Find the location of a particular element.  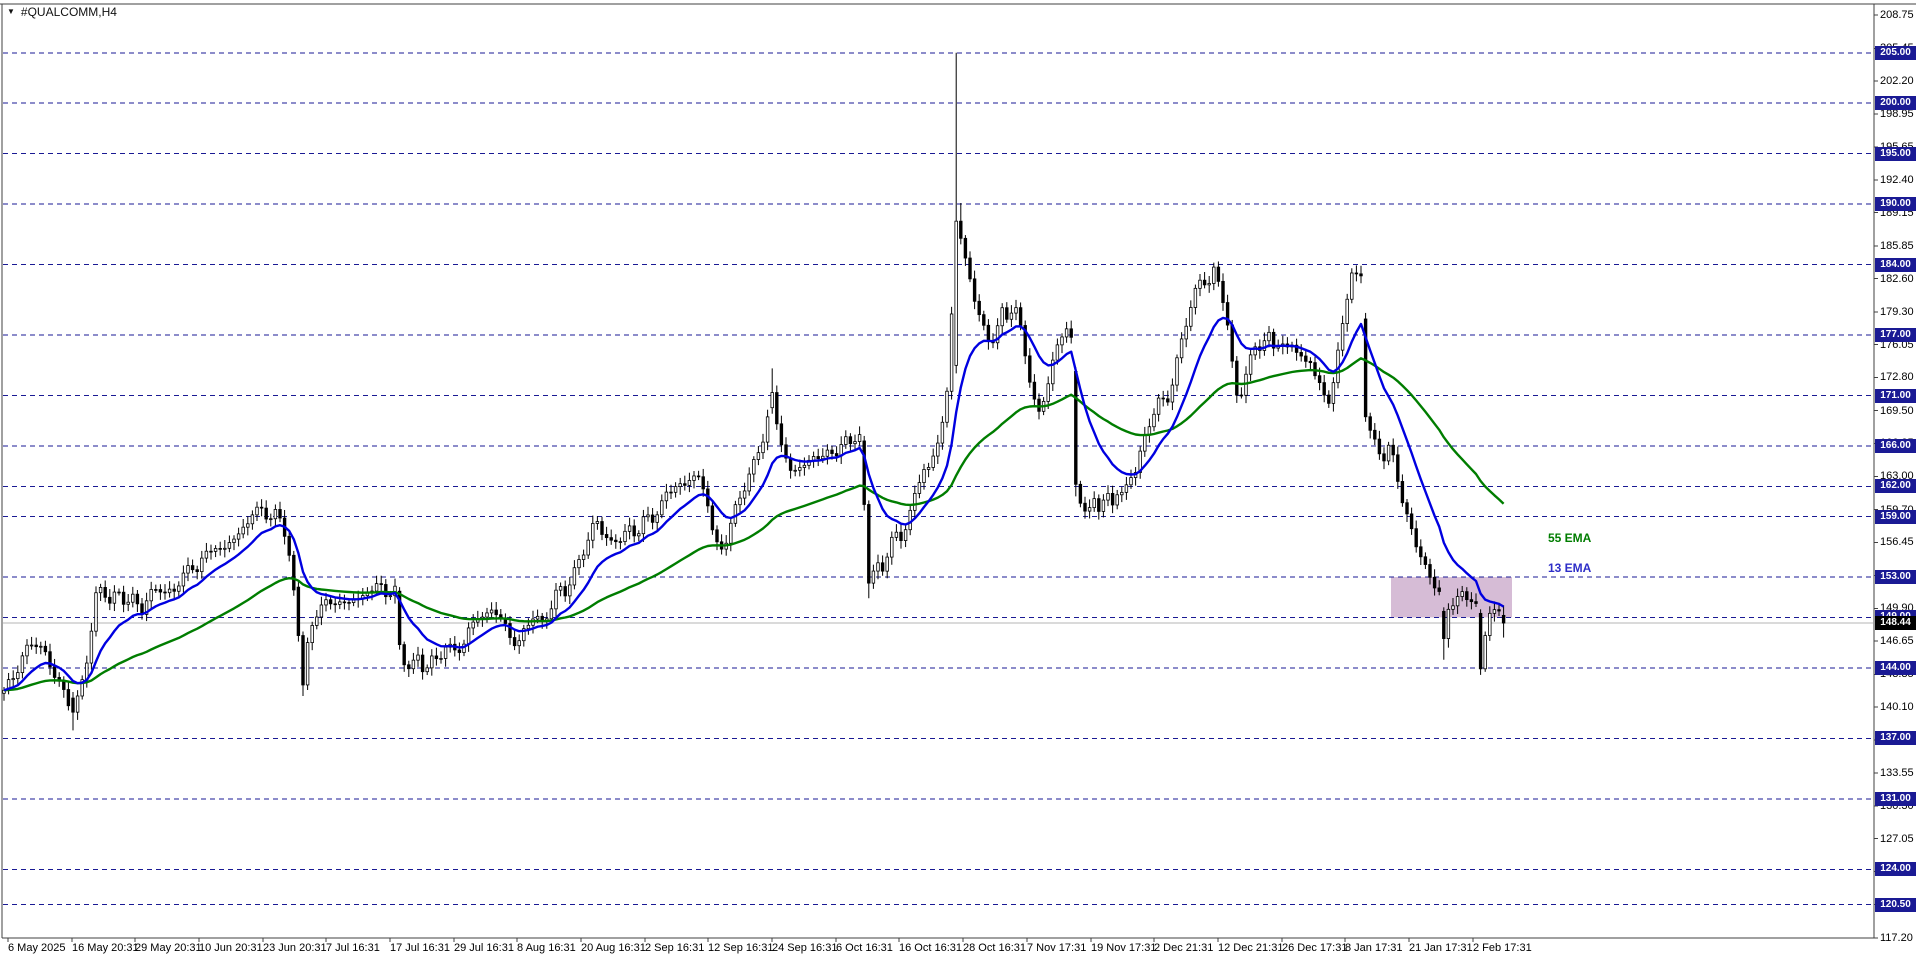

chart-symbol-title: ▼ #QUALCOMM,H4 is located at coordinates (62, 12).